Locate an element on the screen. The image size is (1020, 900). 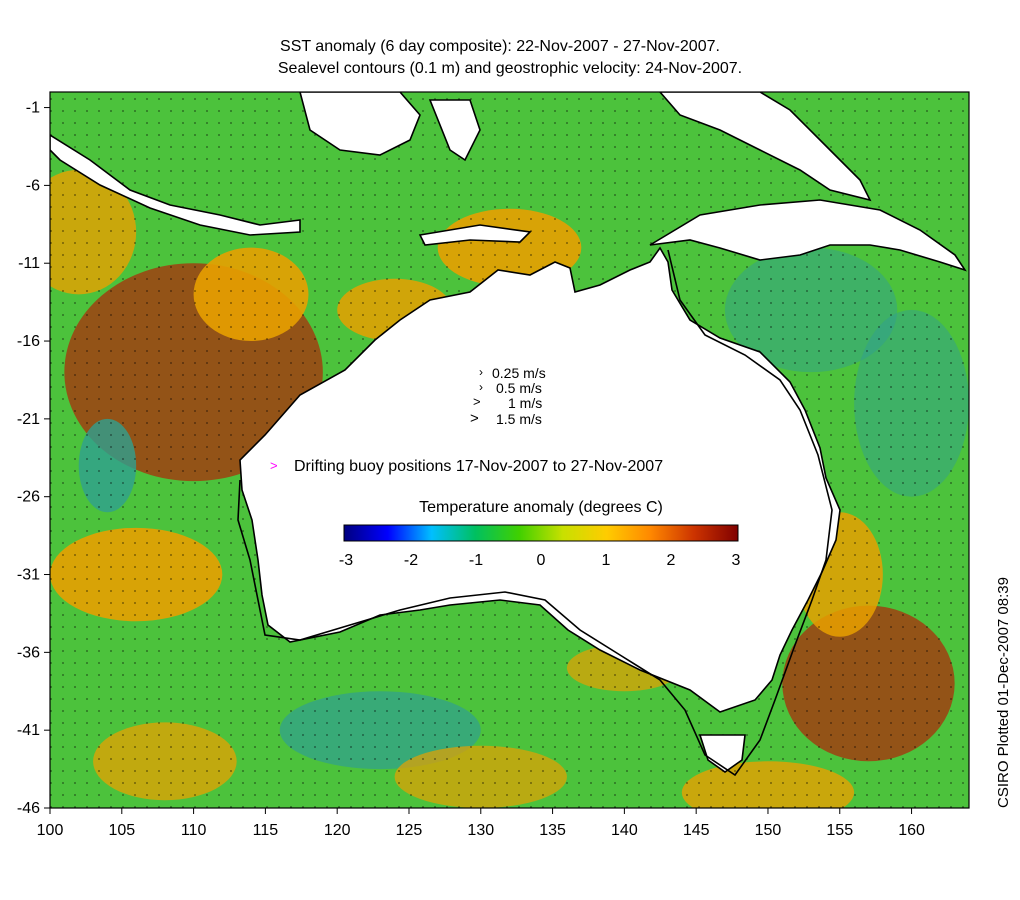
x-tick-label: 130 is located at coordinates (480, 830).